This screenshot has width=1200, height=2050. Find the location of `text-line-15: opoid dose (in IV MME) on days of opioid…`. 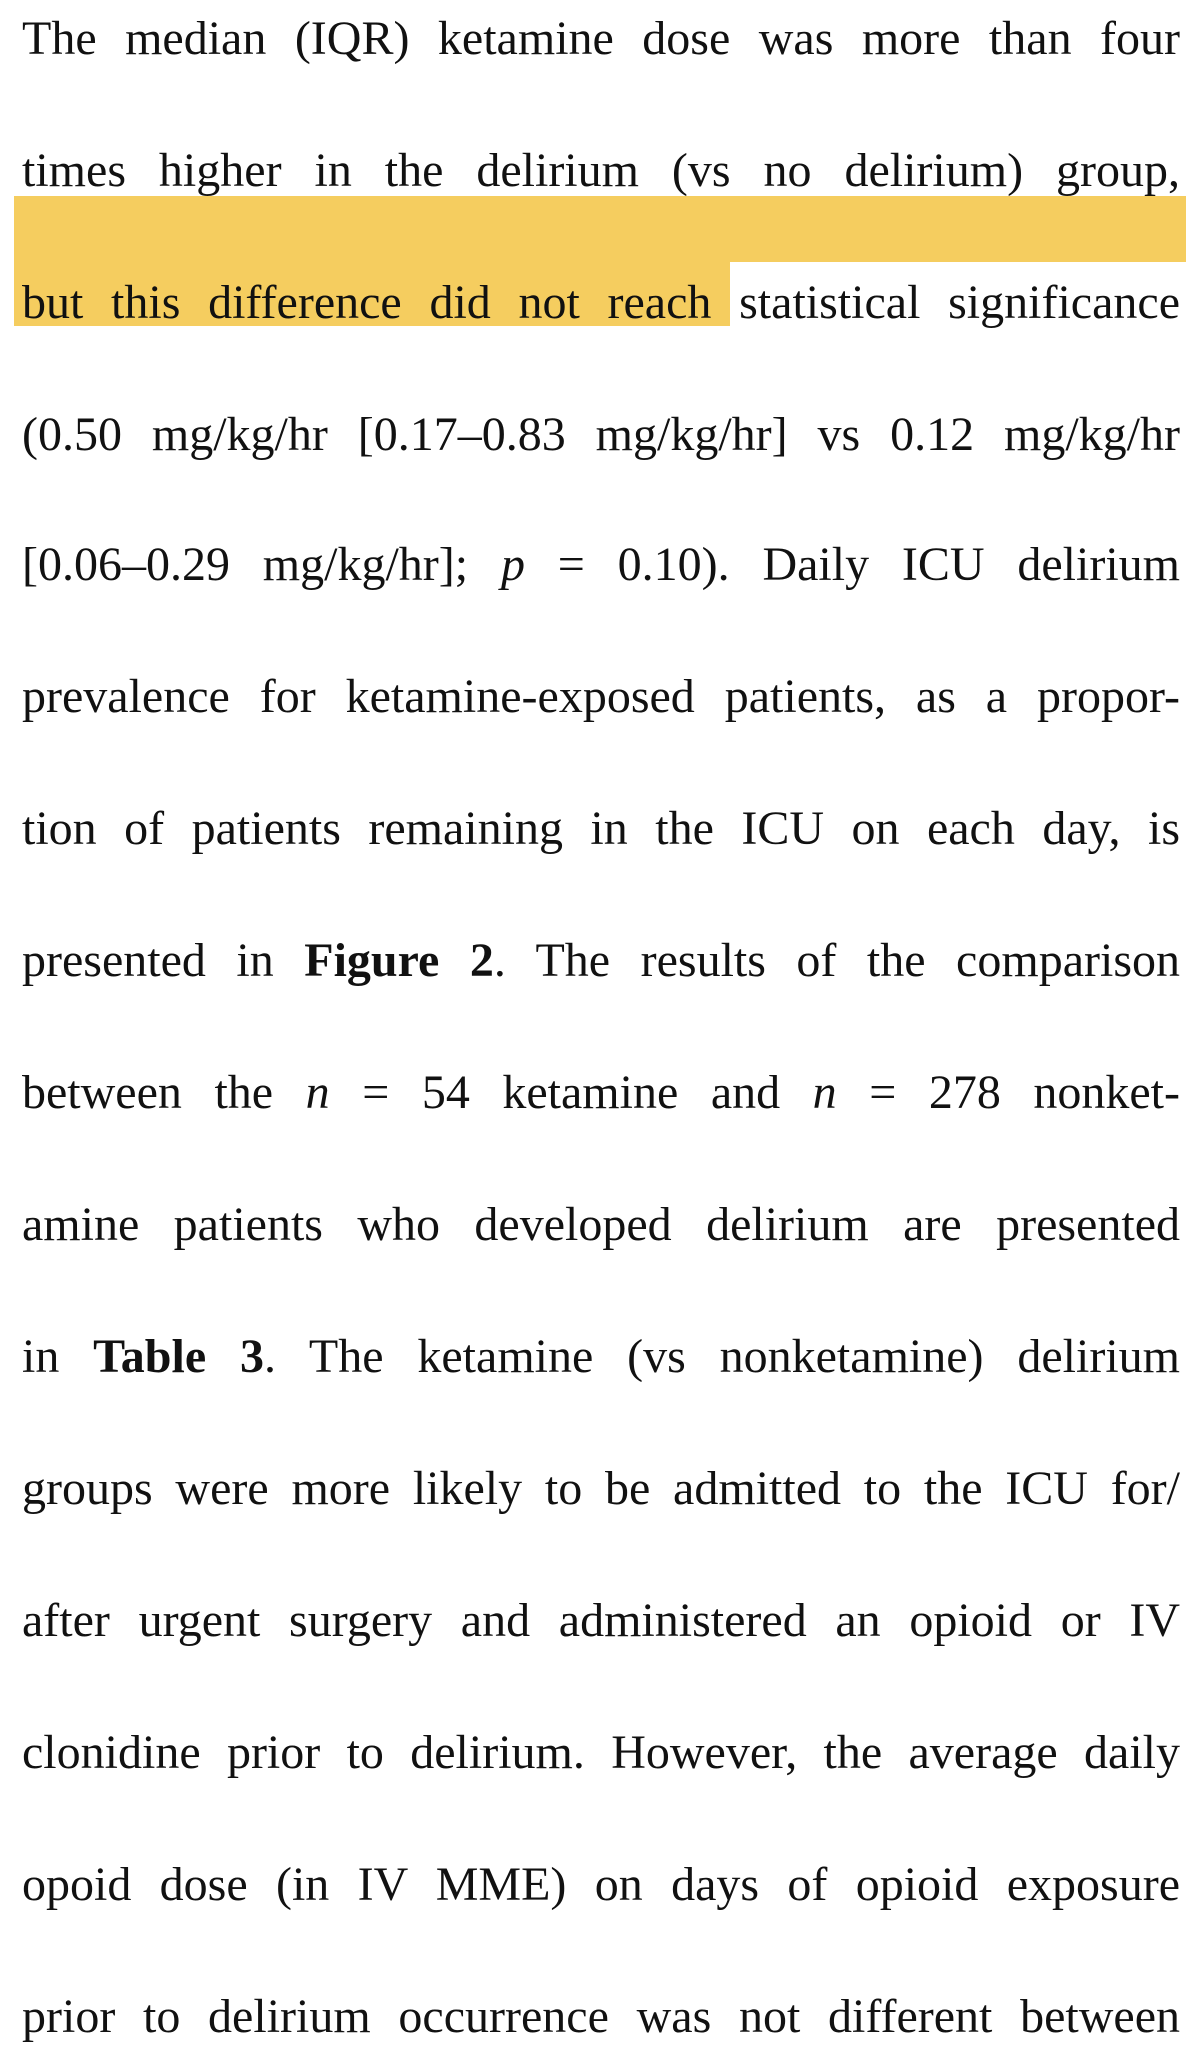

text-line-15: opoid dose (in IV MME) on days of opioid… is located at coordinates (601, 1884).